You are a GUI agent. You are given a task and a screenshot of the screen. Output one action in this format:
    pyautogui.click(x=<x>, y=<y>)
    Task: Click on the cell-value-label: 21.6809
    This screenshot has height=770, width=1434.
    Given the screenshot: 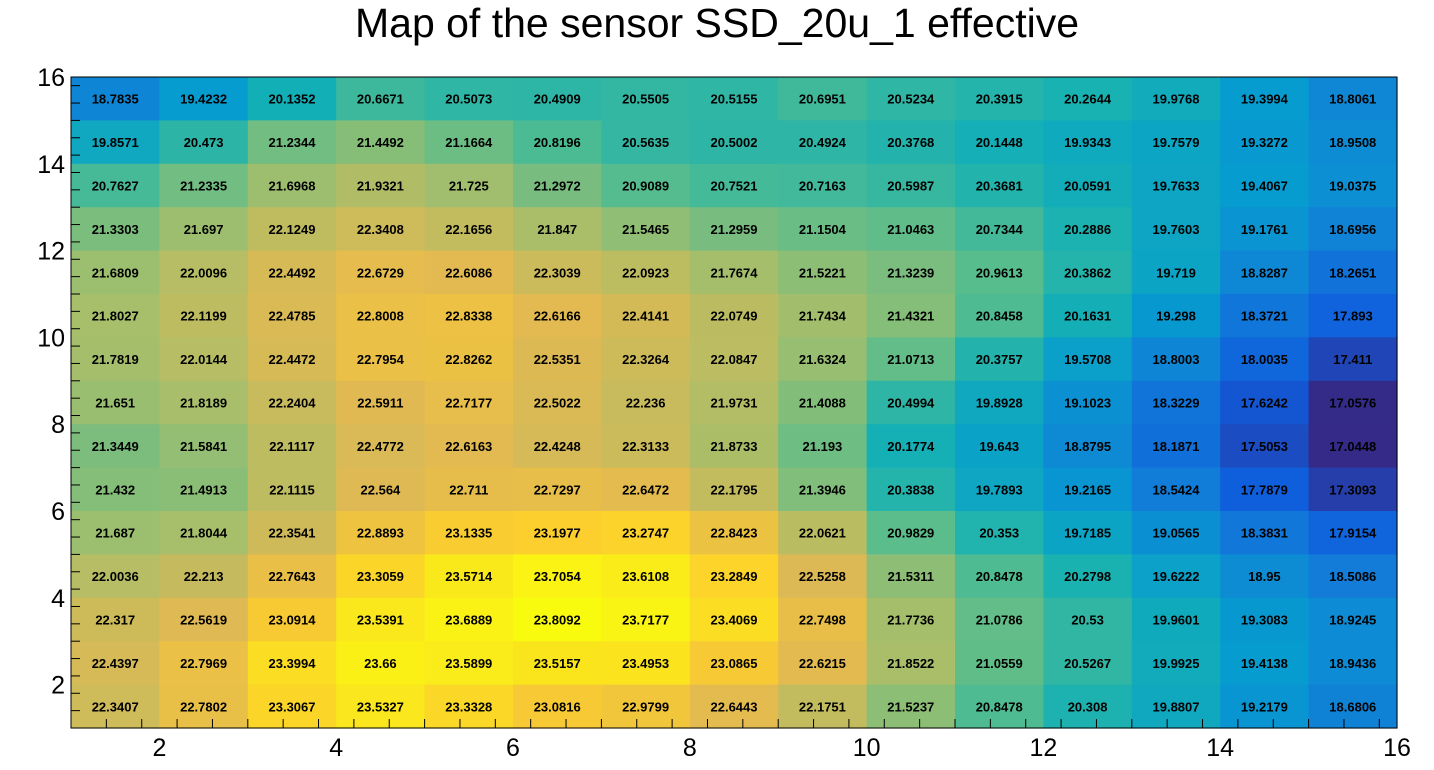 What is the action you would take?
    pyautogui.click(x=115, y=272)
    